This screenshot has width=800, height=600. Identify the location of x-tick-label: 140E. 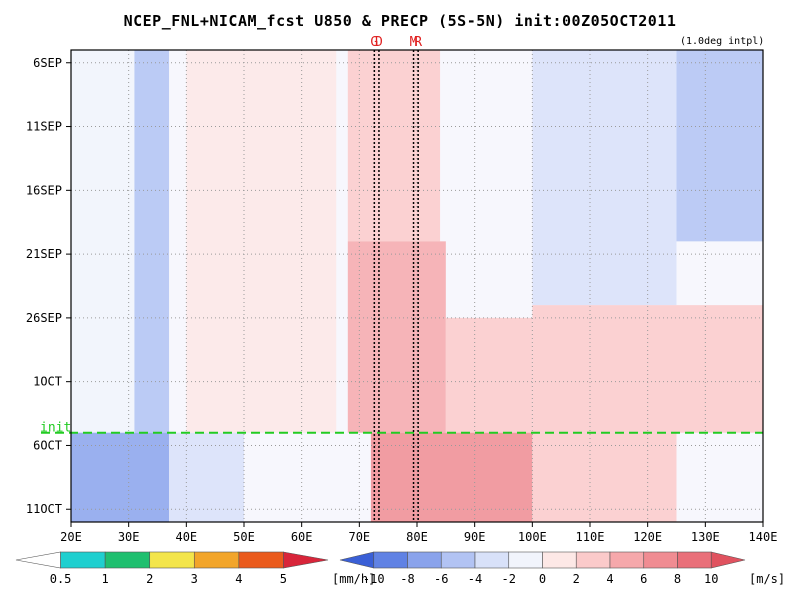
(763, 537).